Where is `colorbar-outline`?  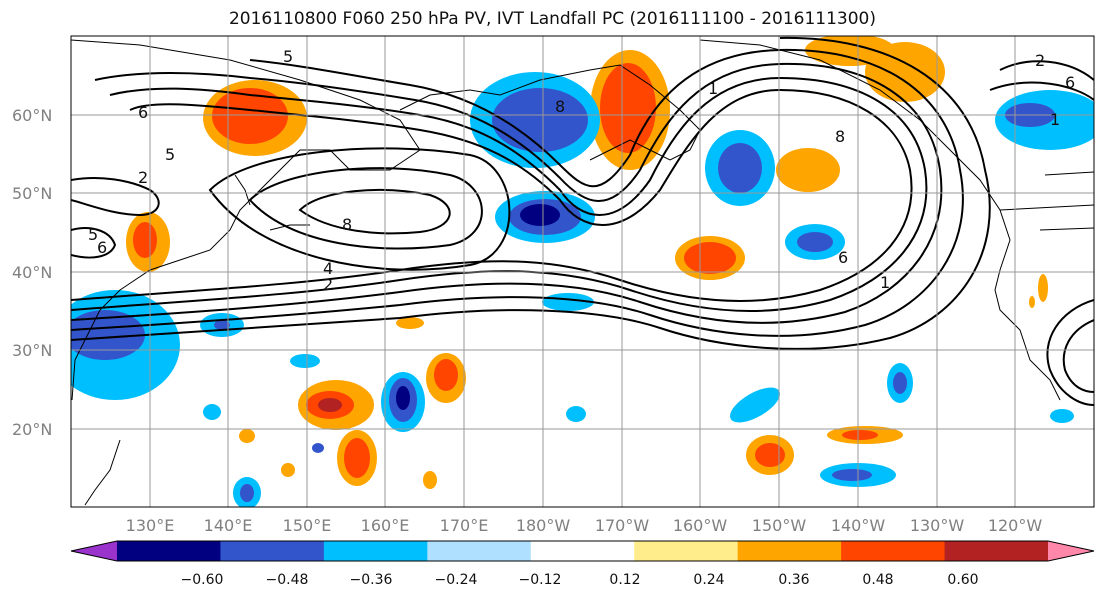
colorbar-outline is located at coordinates (582, 551).